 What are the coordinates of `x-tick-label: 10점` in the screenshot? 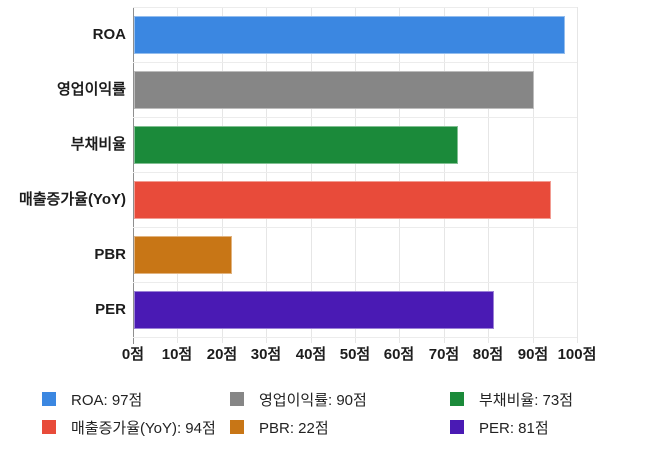 It's located at (177, 354).